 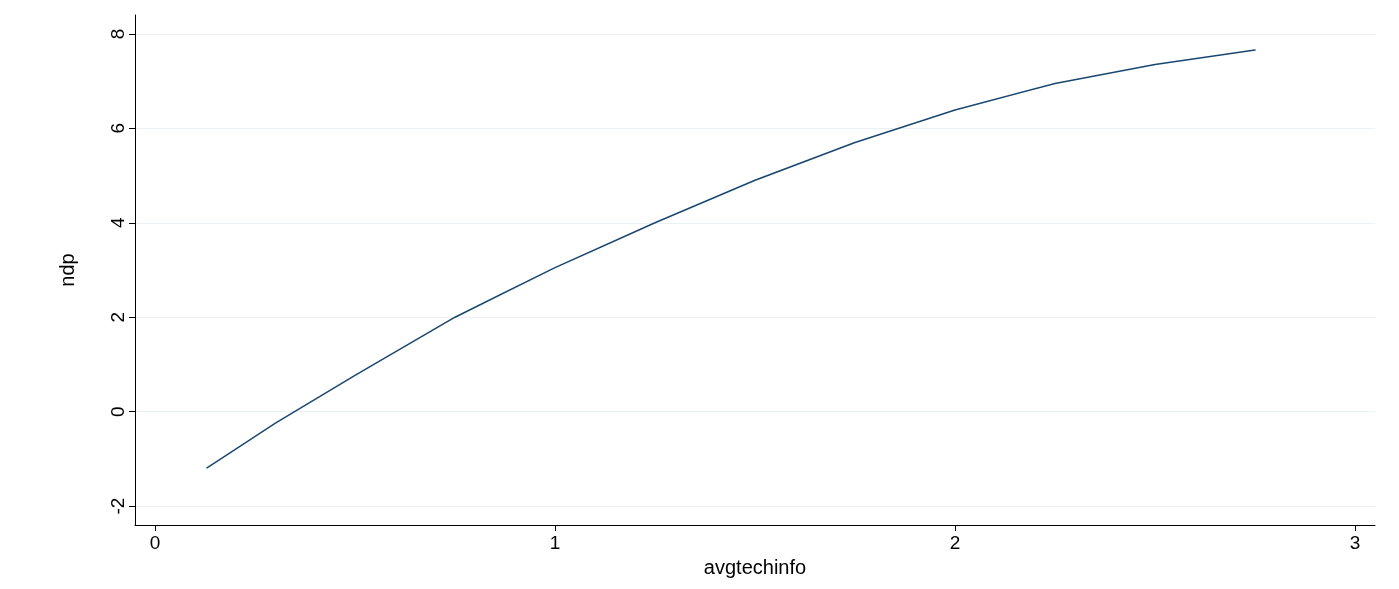 What do you see at coordinates (955, 542) in the screenshot?
I see `x-tick-label: 2` at bounding box center [955, 542].